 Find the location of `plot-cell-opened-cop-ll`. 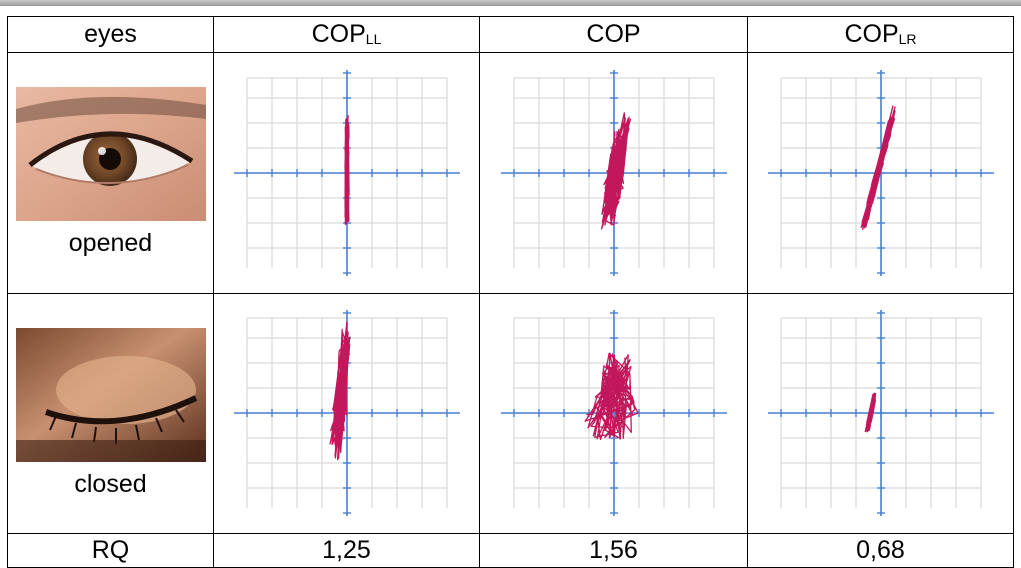

plot-cell-opened-cop-ll is located at coordinates (346, 172).